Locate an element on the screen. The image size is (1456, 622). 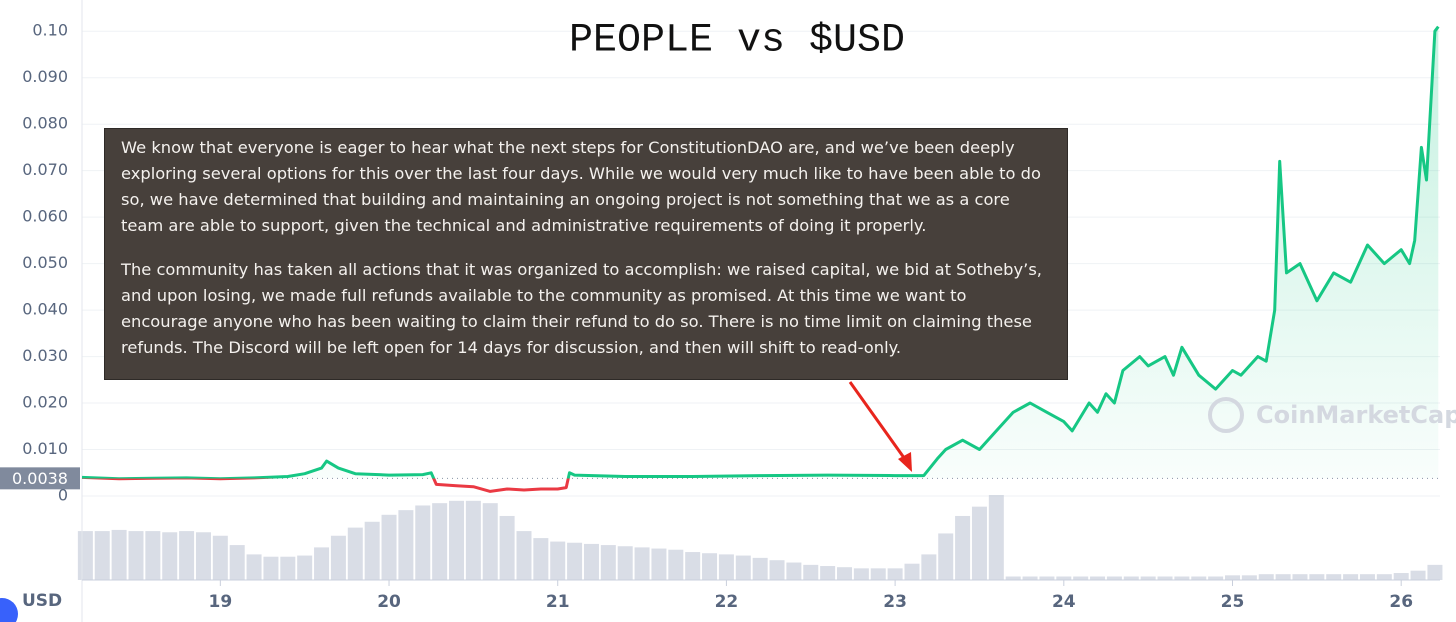
x-tick-label: 22 is located at coordinates (727, 602).